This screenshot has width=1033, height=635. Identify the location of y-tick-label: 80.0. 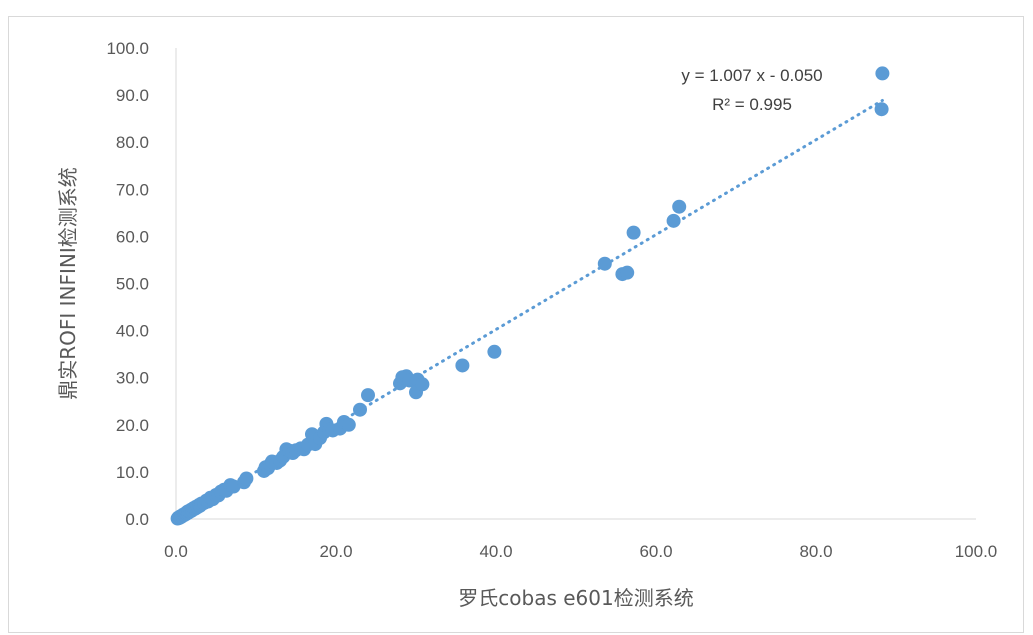
(132, 142).